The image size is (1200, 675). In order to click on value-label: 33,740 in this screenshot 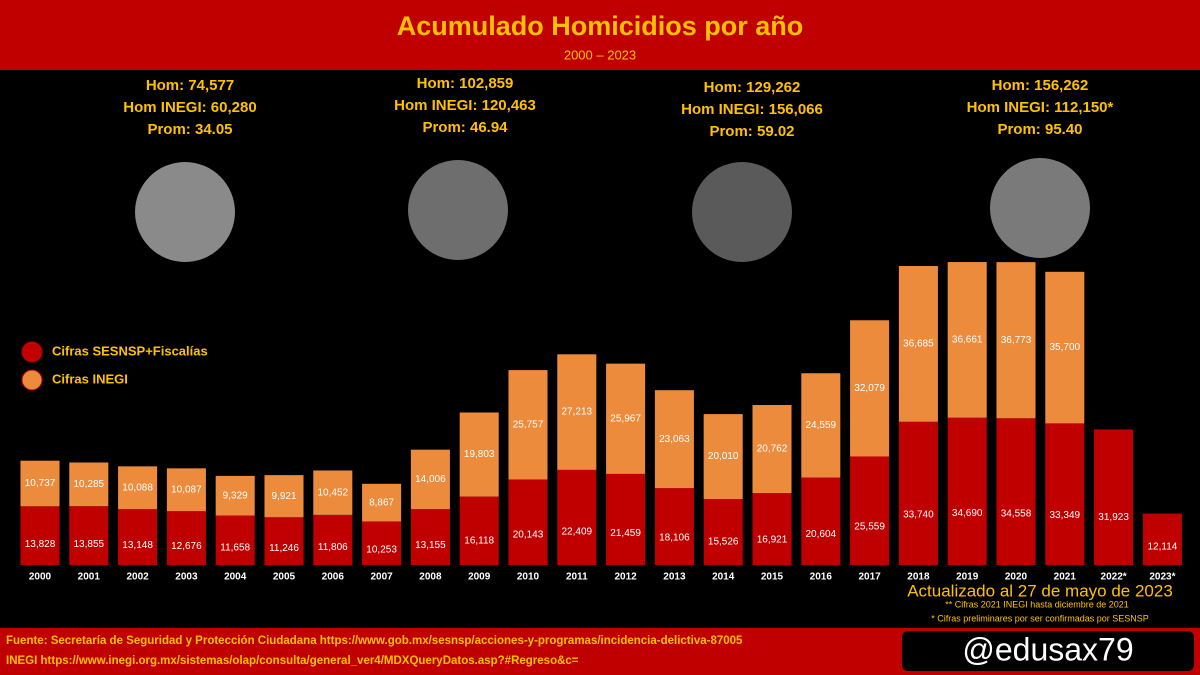, I will do `click(918, 514)`.